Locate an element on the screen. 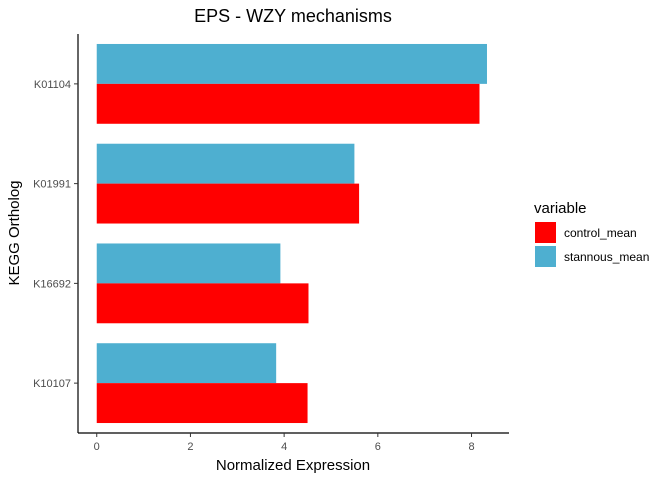 The image size is (672, 480). legend-title: variable is located at coordinates (560, 208).